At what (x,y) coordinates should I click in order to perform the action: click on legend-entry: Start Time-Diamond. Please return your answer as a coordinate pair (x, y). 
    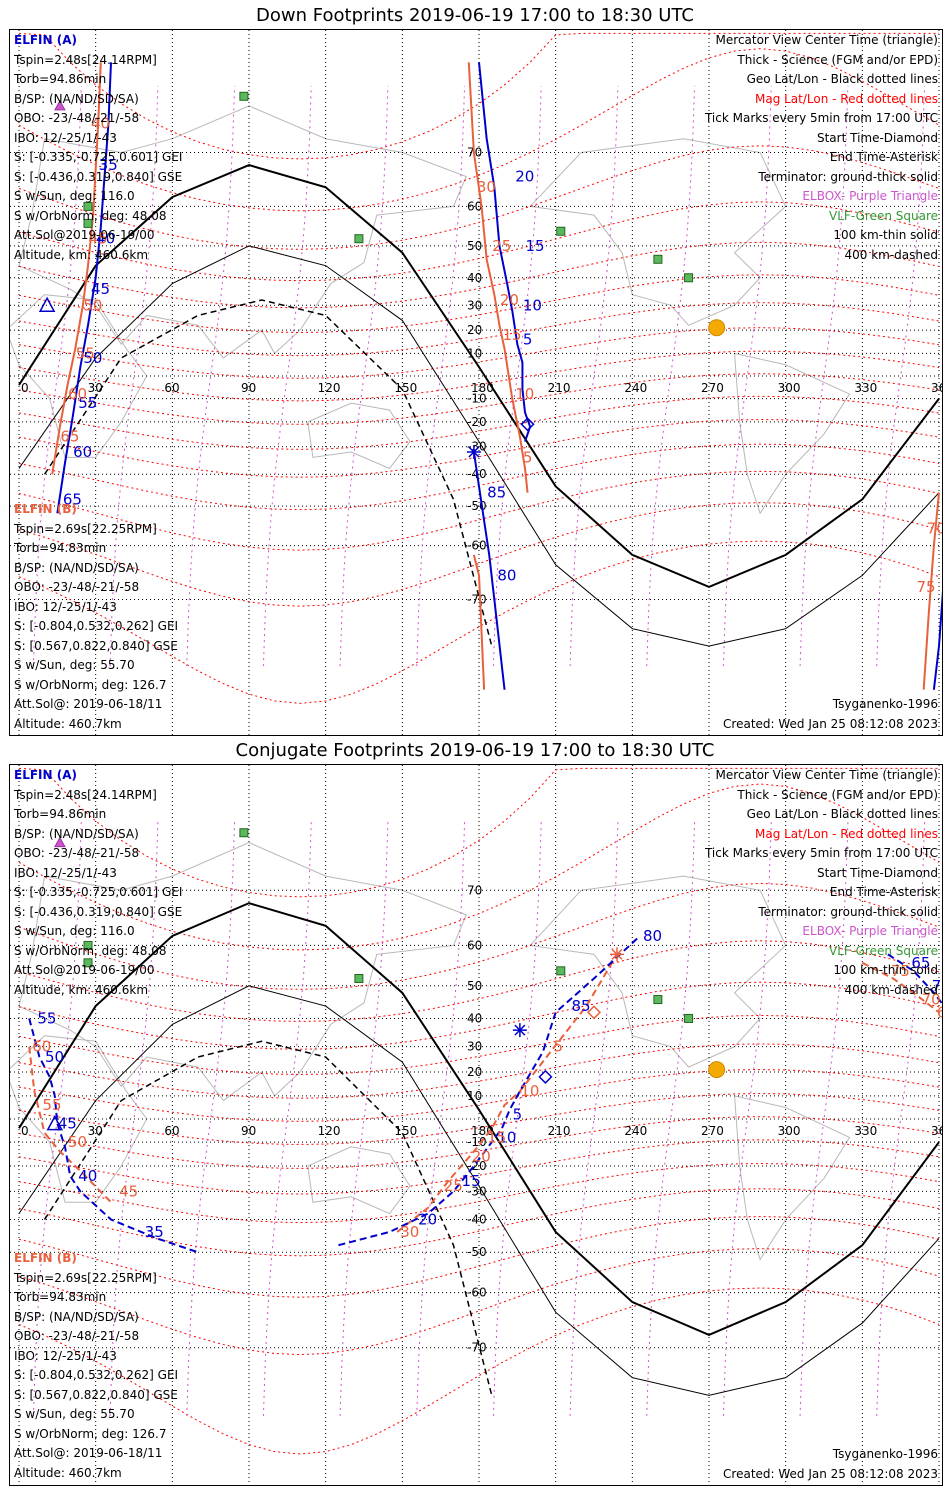
    Looking at the image, I should click on (877, 872).